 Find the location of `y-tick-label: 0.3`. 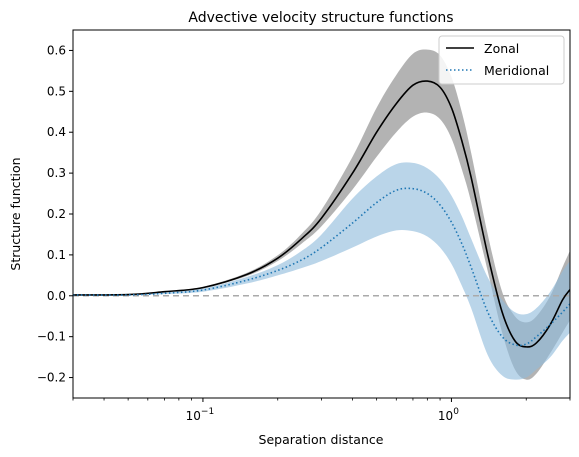

y-tick-label: 0.3 is located at coordinates (56, 173).